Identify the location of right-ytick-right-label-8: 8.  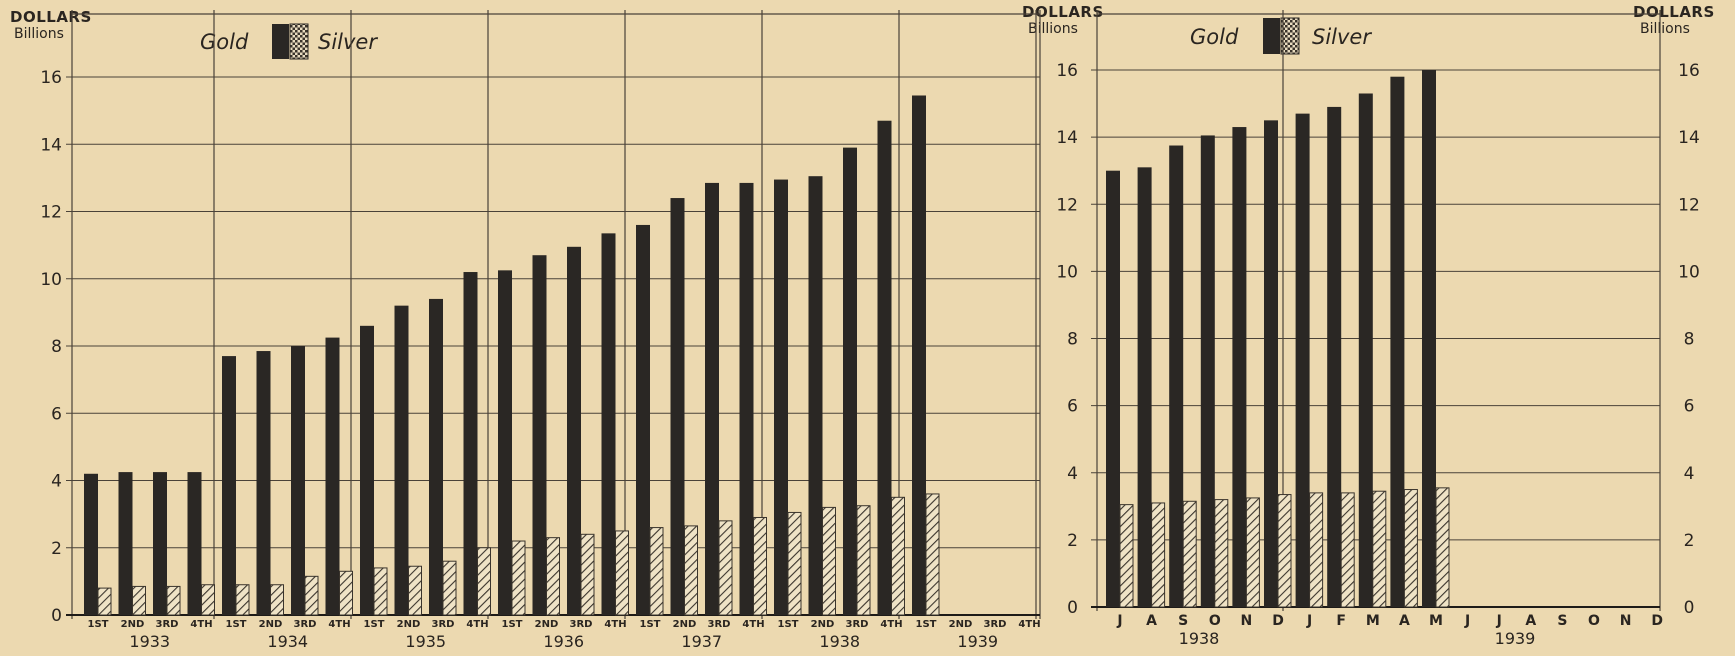
(1689, 340).